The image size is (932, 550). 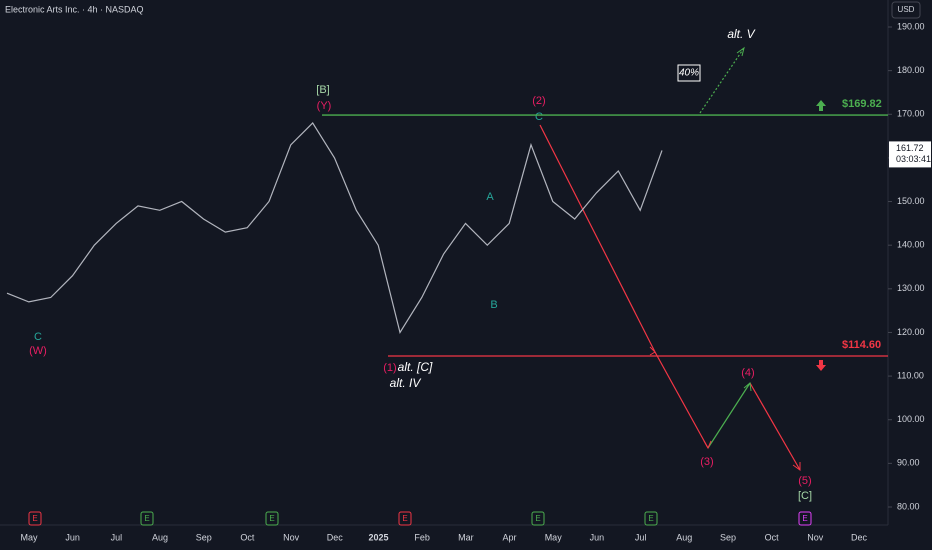 I want to click on y-tick-label: 170.00, so click(x=911, y=114).